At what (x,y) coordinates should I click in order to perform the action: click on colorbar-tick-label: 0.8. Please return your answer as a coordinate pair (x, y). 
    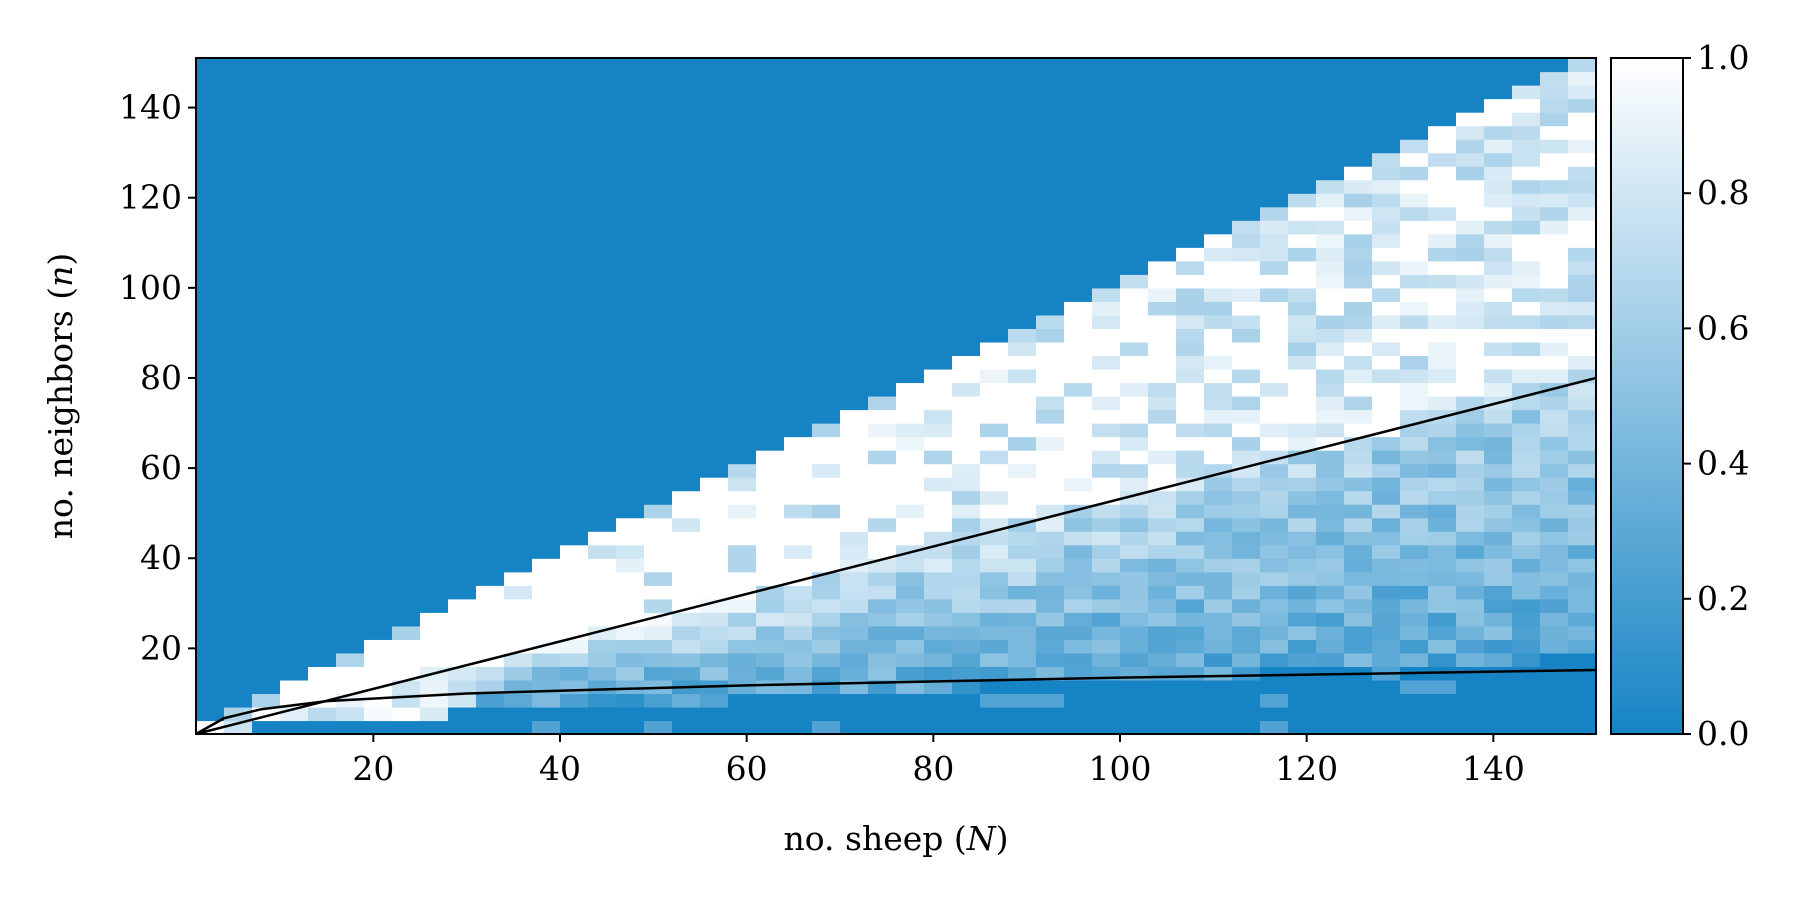
    Looking at the image, I should click on (1723, 192).